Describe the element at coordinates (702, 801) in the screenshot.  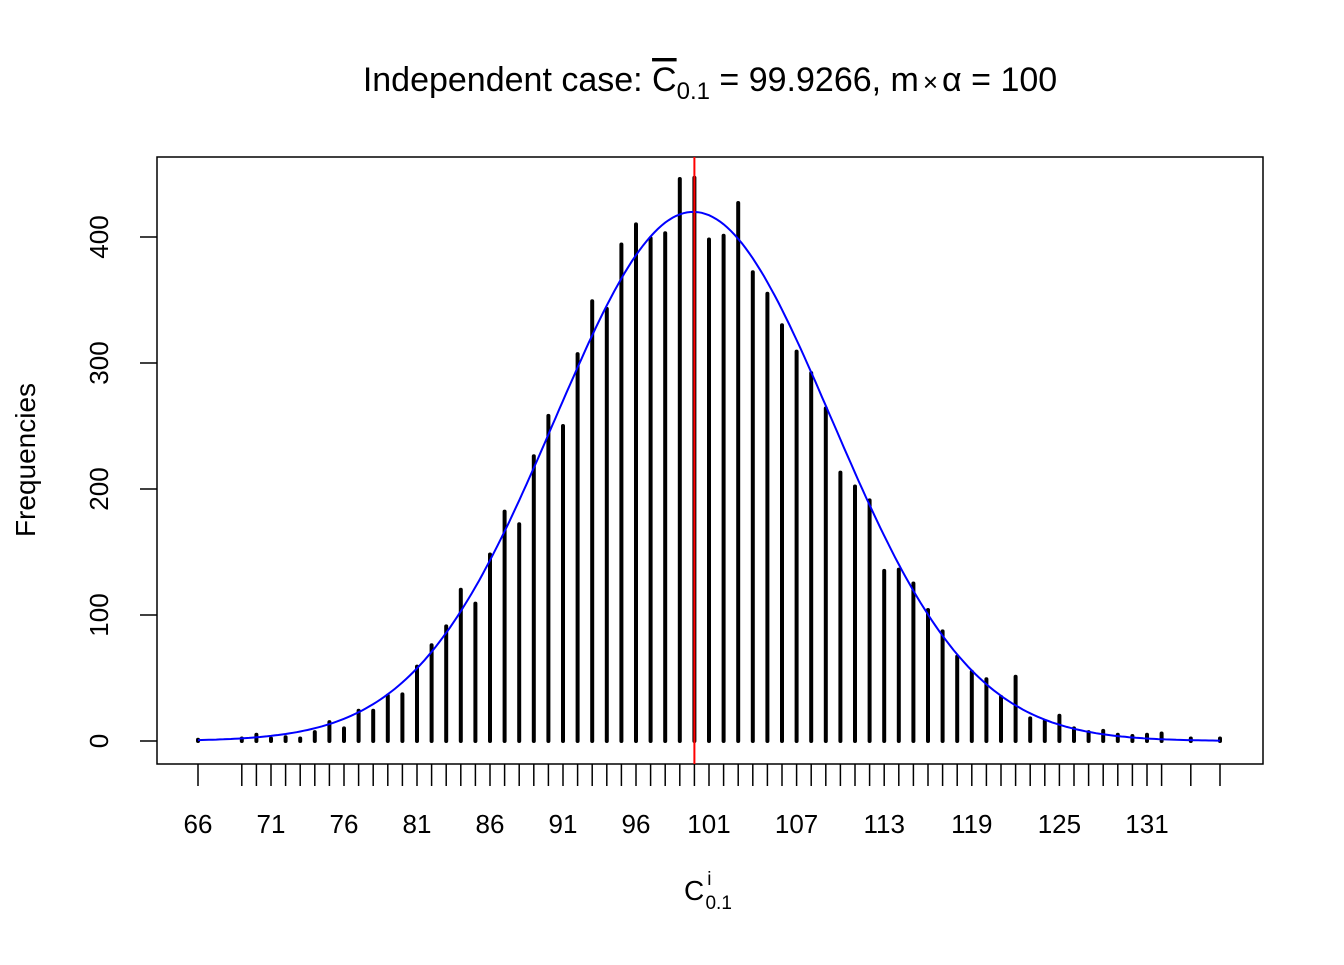
I see `x-axis: 66 71 76 81 86 91 96 101 107 113 119 125 131` at that location.